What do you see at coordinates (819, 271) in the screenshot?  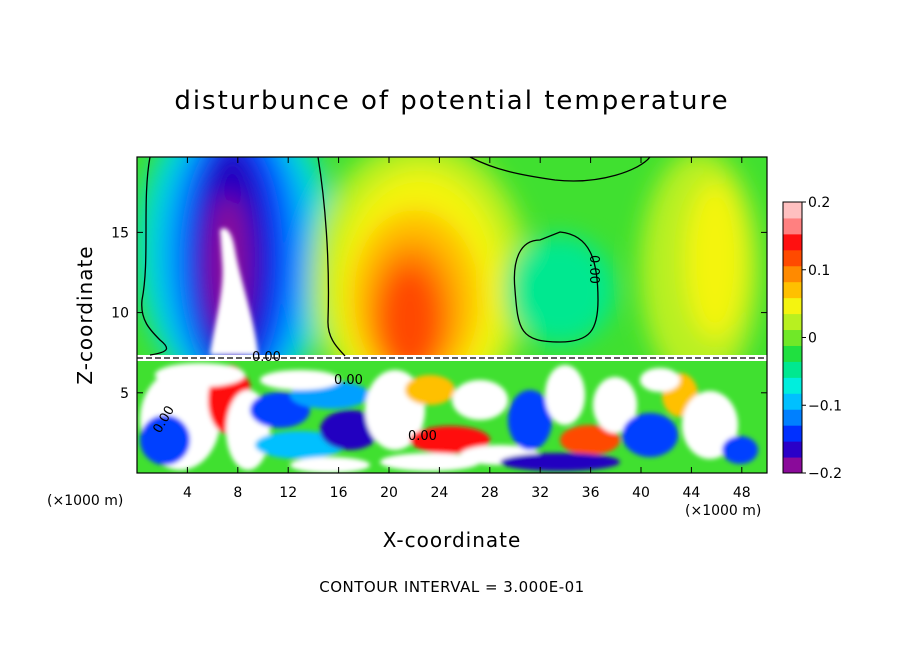 I see `colorbar-tick-label: 0.1` at bounding box center [819, 271].